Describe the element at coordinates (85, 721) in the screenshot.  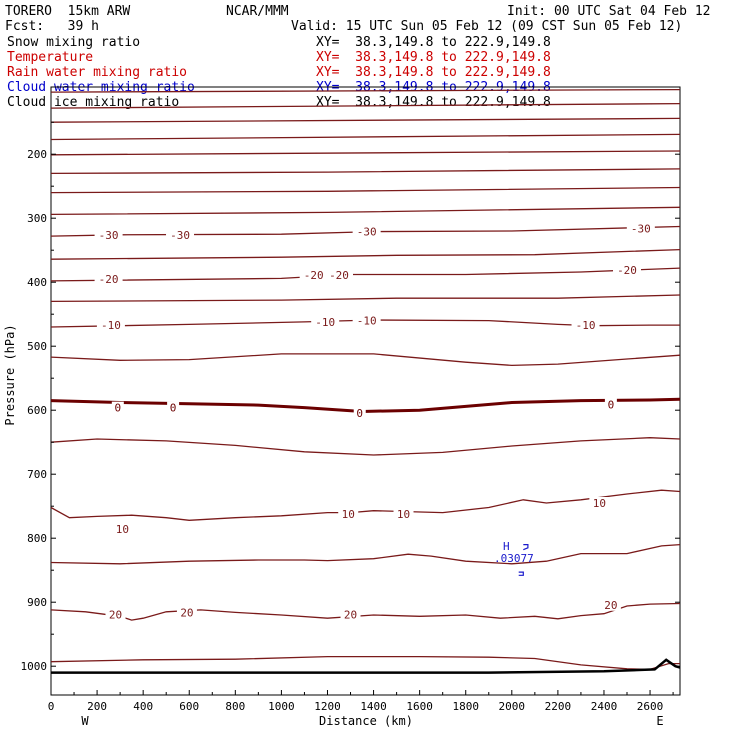
I see `x-axis-west-label: W` at that location.